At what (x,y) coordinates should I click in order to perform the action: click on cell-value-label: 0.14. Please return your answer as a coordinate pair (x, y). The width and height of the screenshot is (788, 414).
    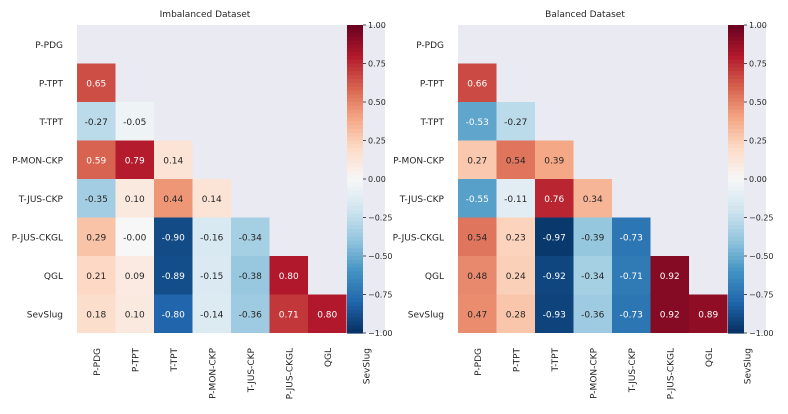
    Looking at the image, I should click on (173, 161).